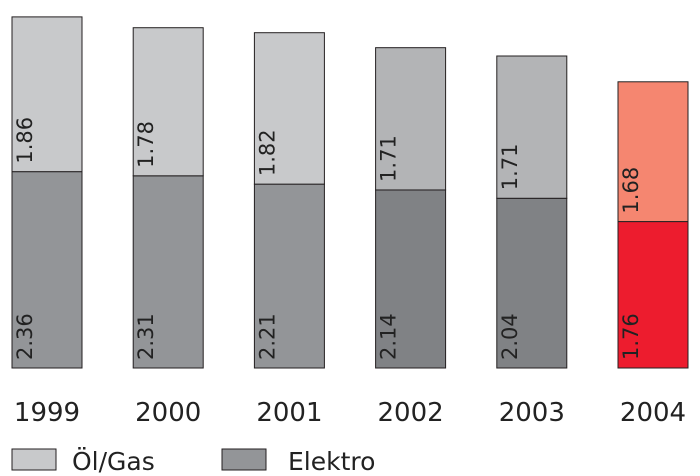 This screenshot has width=700, height=476. I want to click on bar-oel-gas-2004, so click(653, 152).